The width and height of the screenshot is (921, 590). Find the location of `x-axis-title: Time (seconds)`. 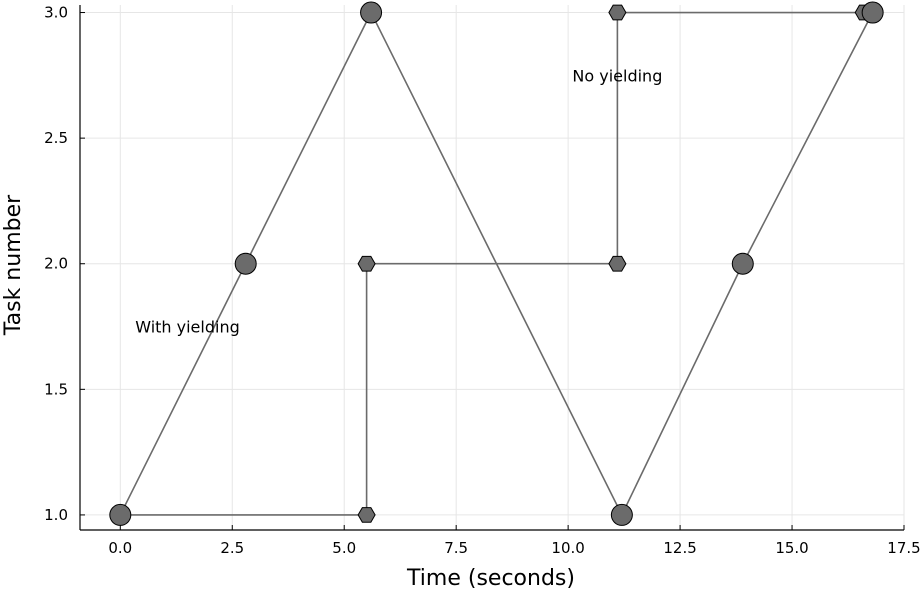

x-axis-title: Time (seconds) is located at coordinates (490, 578).